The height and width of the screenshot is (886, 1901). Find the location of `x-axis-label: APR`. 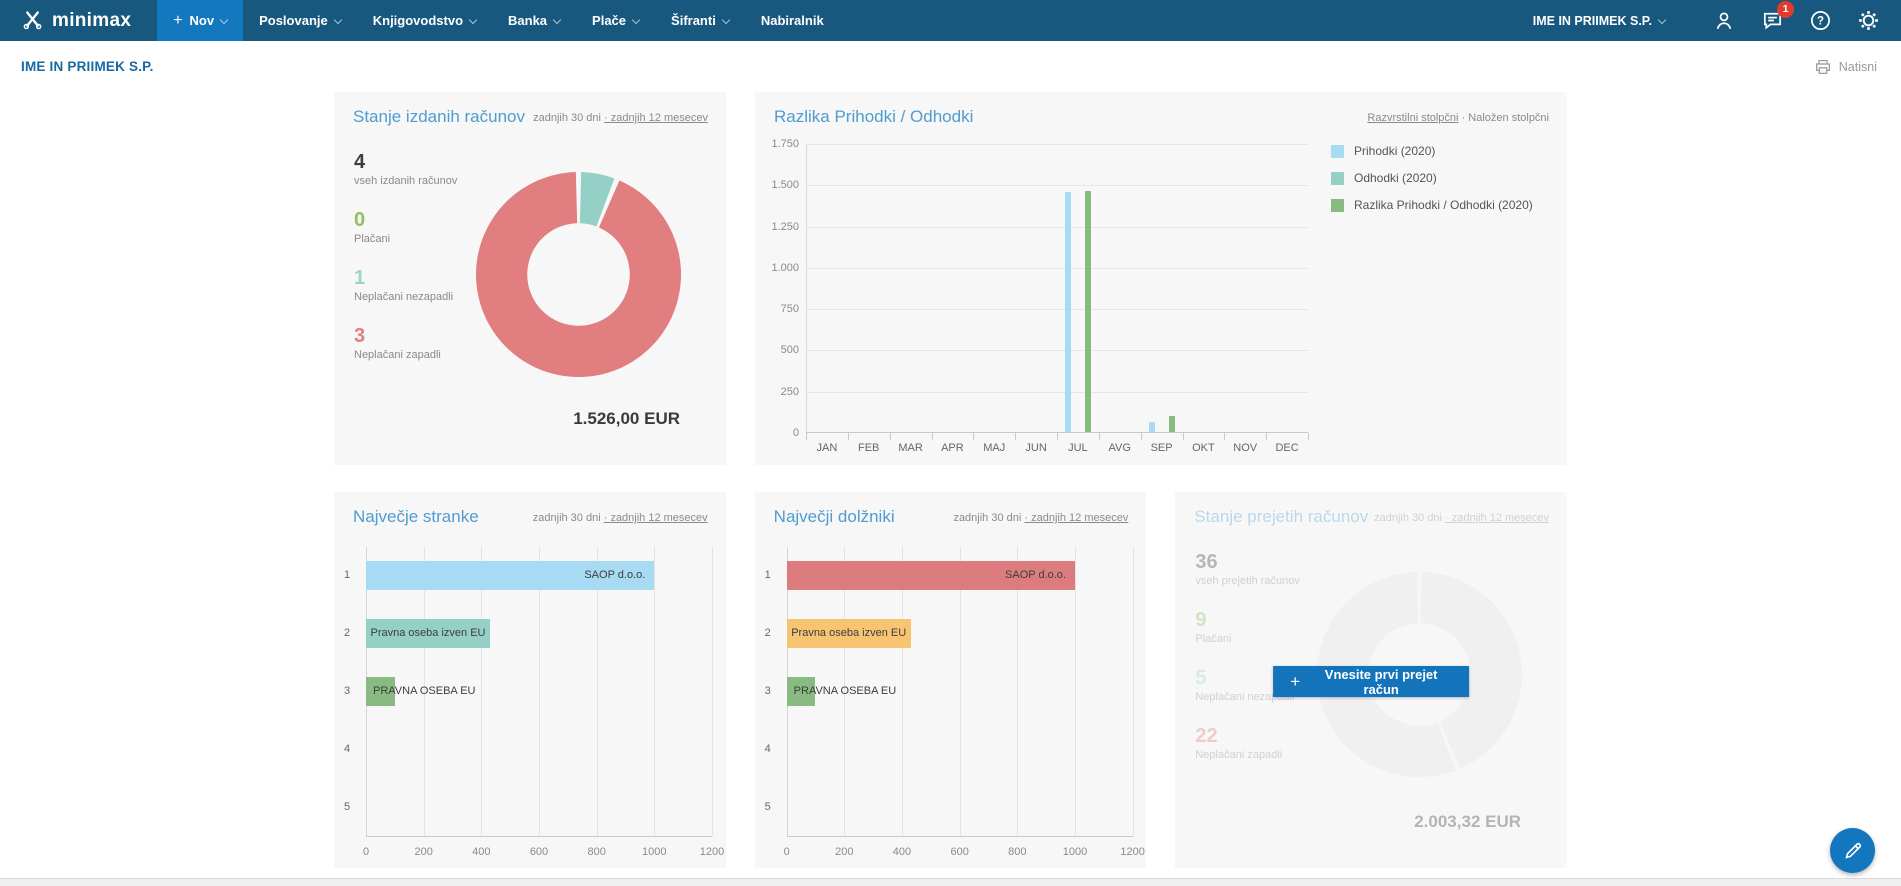

x-axis-label: APR is located at coordinates (952, 448).